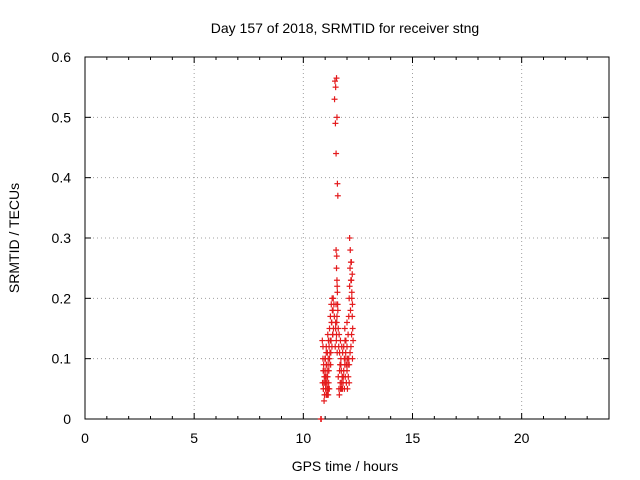 The width and height of the screenshot is (640, 480). What do you see at coordinates (62, 298) in the screenshot?
I see `y-tick-label: 0.2` at bounding box center [62, 298].